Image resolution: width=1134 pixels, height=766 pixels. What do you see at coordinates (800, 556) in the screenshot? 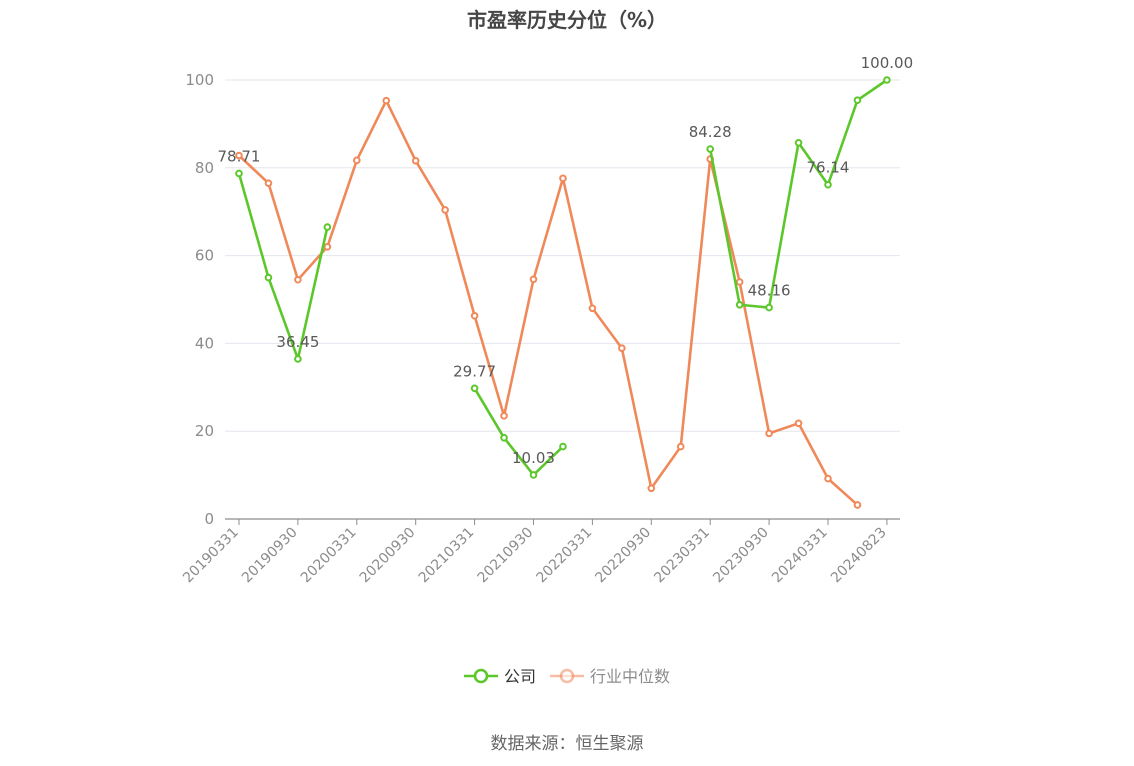
I see `x-tick-label: 20240331` at bounding box center [800, 556].